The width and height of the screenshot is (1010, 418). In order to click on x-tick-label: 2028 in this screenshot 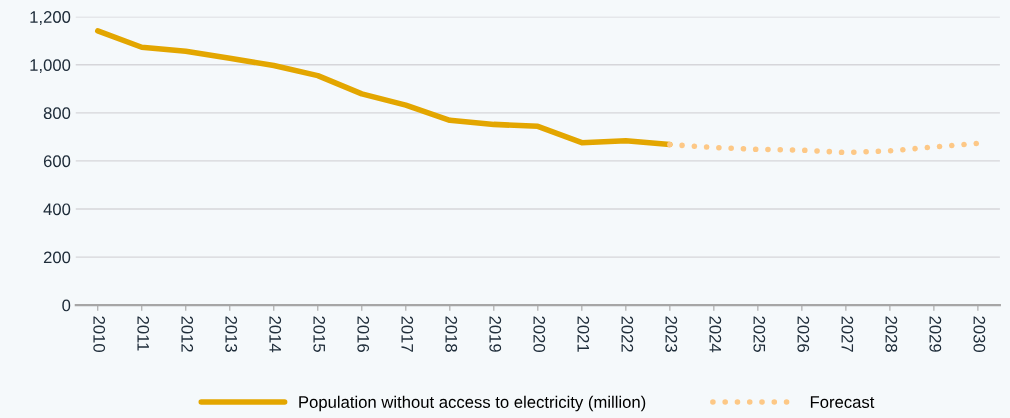, I will do `click(891, 334)`.